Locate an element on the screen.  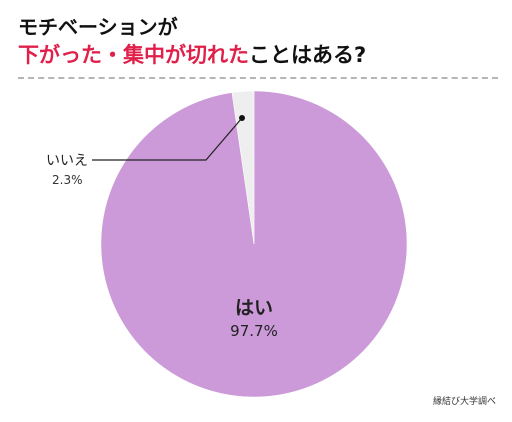
dashed-divider is located at coordinates (258, 78).